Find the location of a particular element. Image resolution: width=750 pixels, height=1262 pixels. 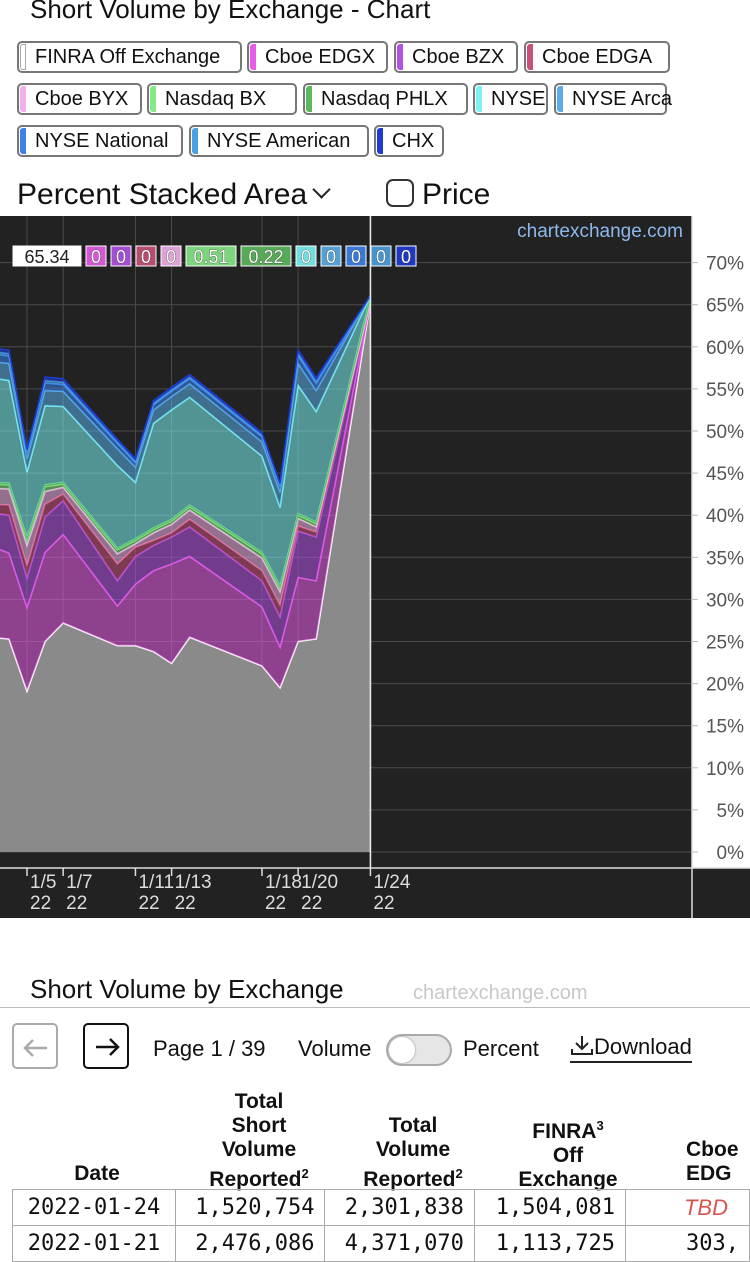

legend-label: NYSE American is located at coordinates (279, 141).